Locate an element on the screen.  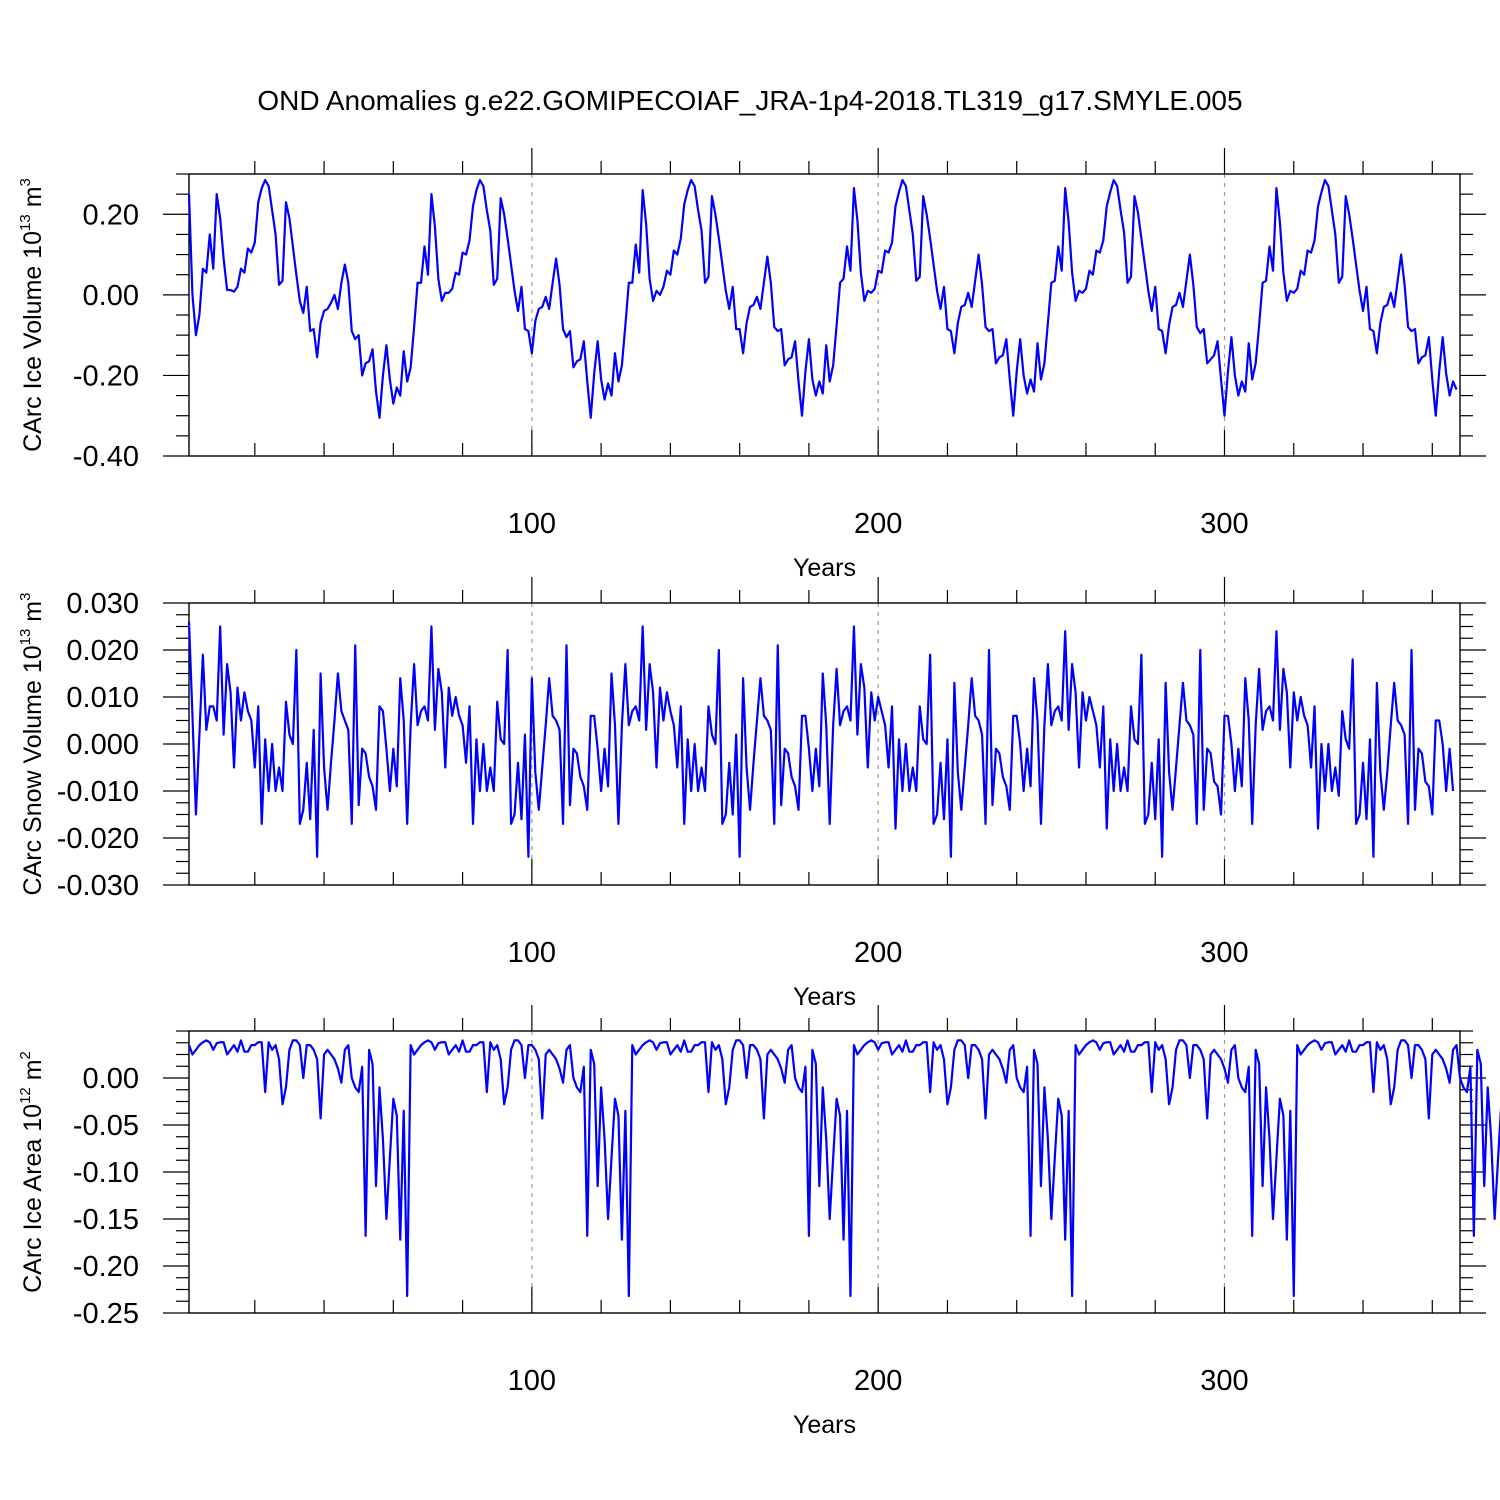
y-tick-label: -0.020 is located at coordinates (98, 839).